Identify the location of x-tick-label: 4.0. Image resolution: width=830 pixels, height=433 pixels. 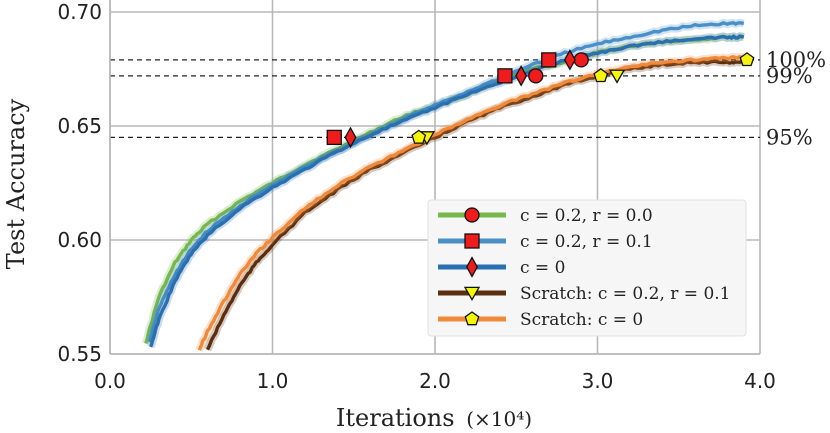
(760, 381).